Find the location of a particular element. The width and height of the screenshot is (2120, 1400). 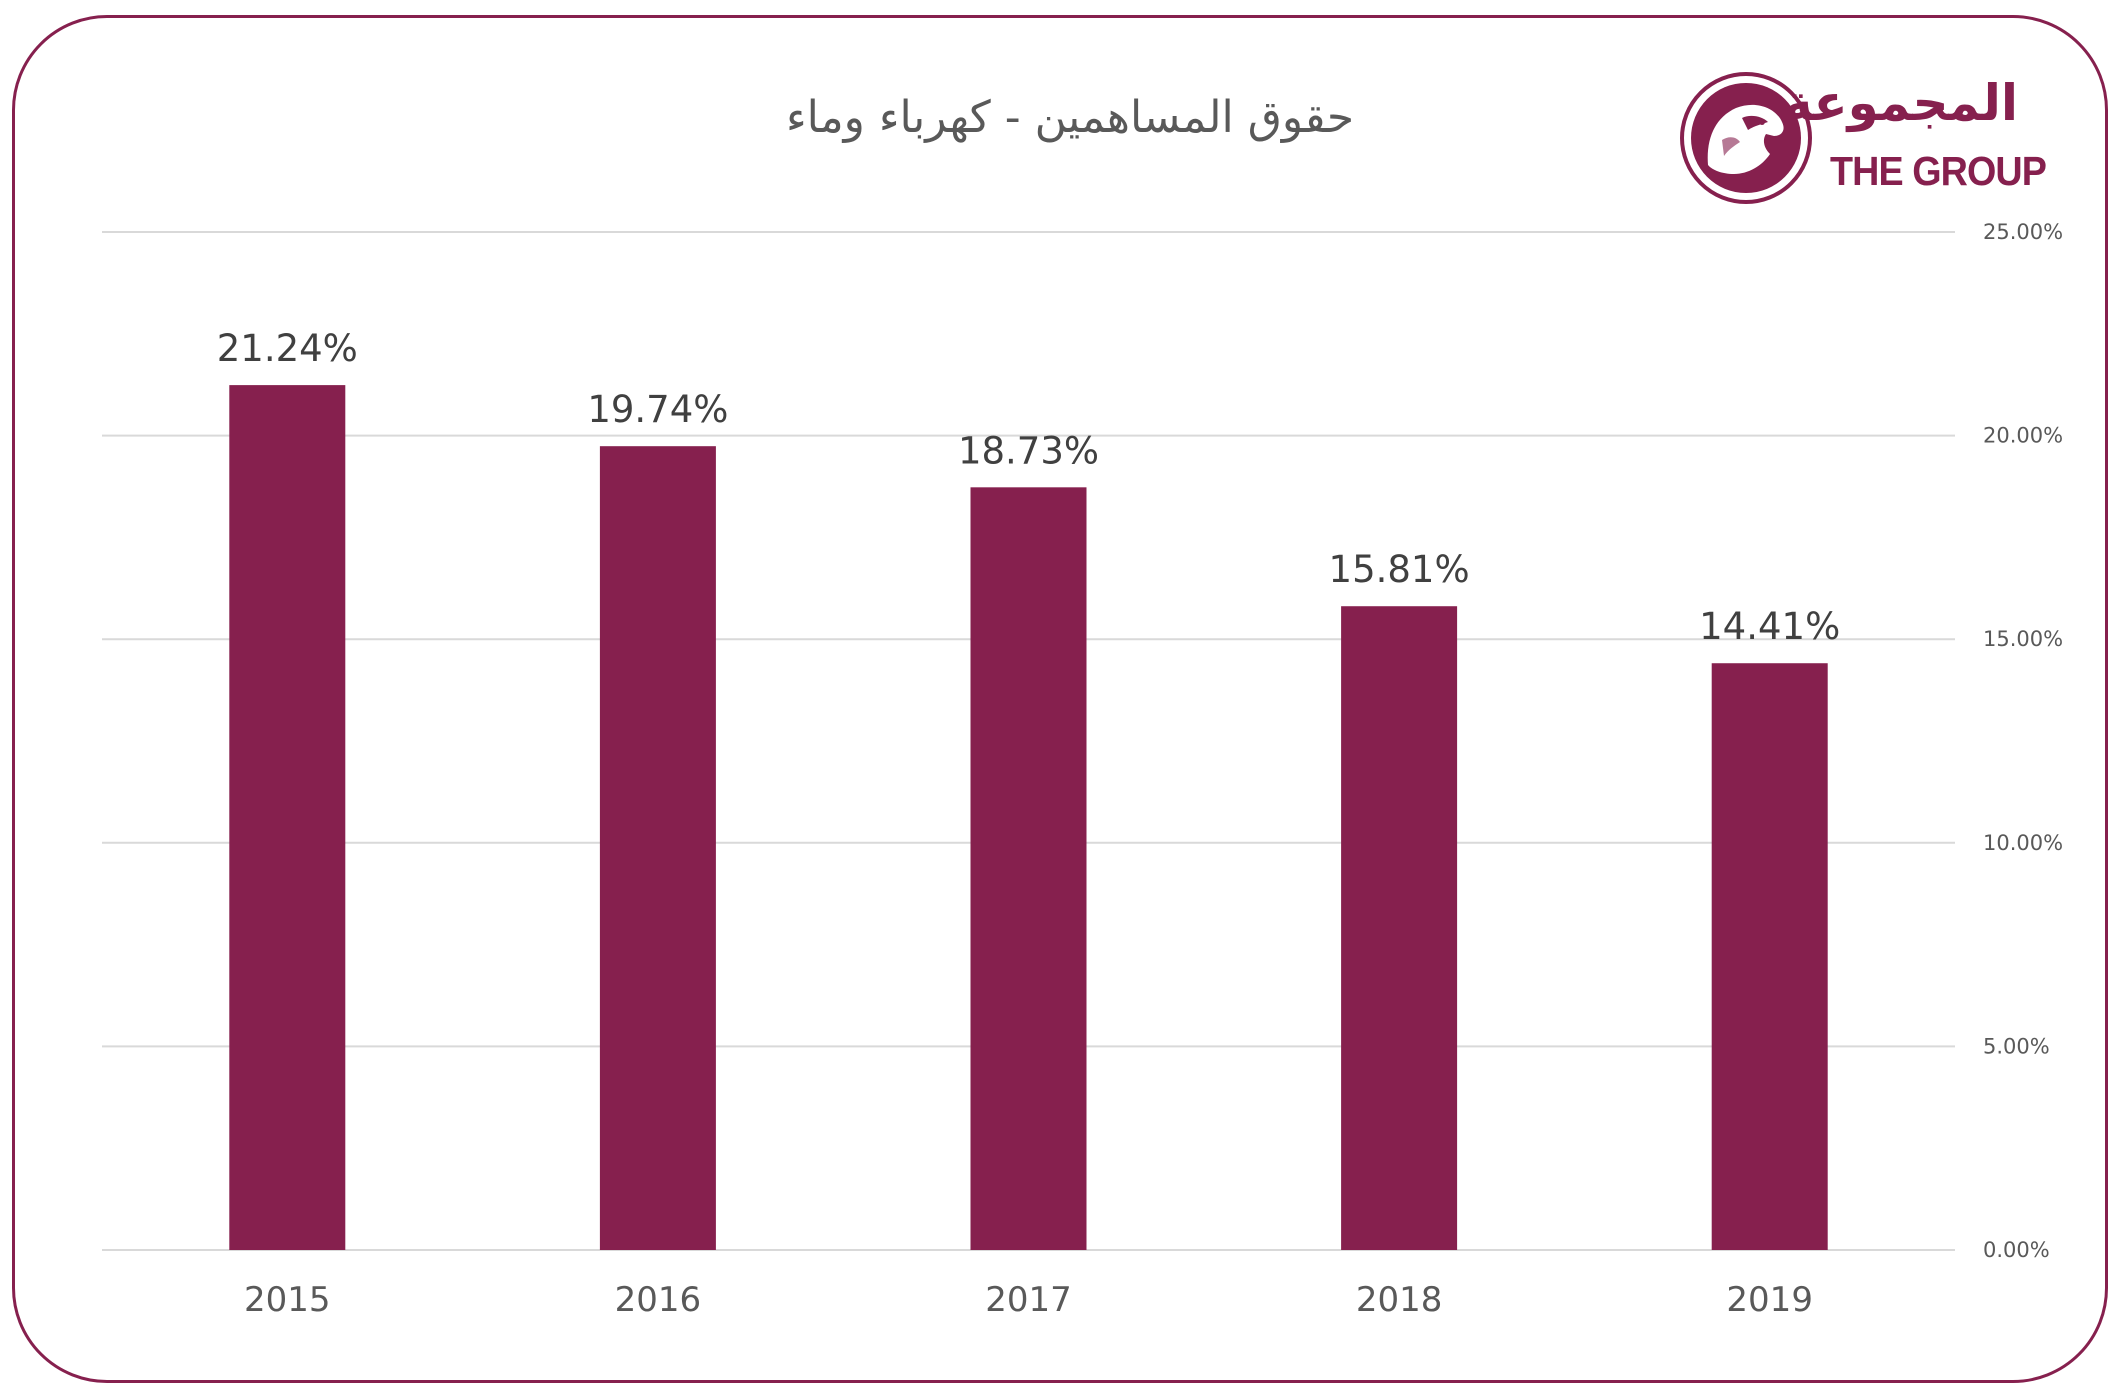

y-axis-ticks: 0.00% 5.00% 10.00% 15.00% 20.00% 25.00% is located at coordinates (2023, 741).